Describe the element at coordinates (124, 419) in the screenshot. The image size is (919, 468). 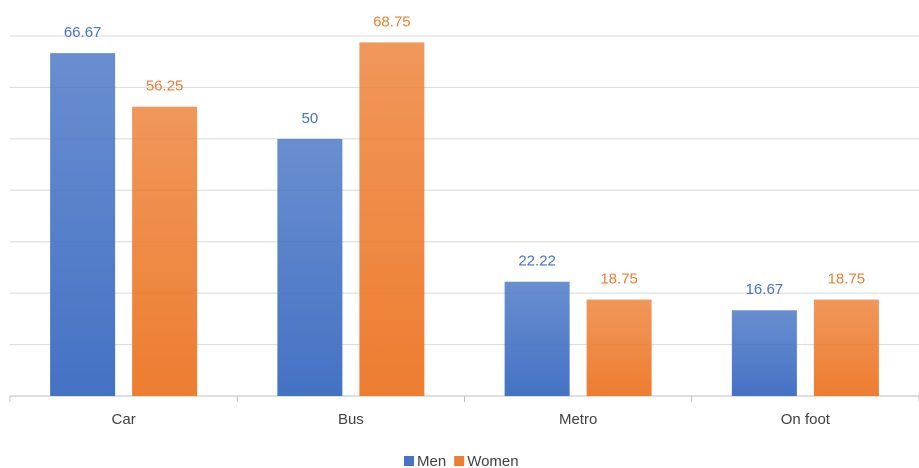
I see `x-tick-label: Car` at that location.